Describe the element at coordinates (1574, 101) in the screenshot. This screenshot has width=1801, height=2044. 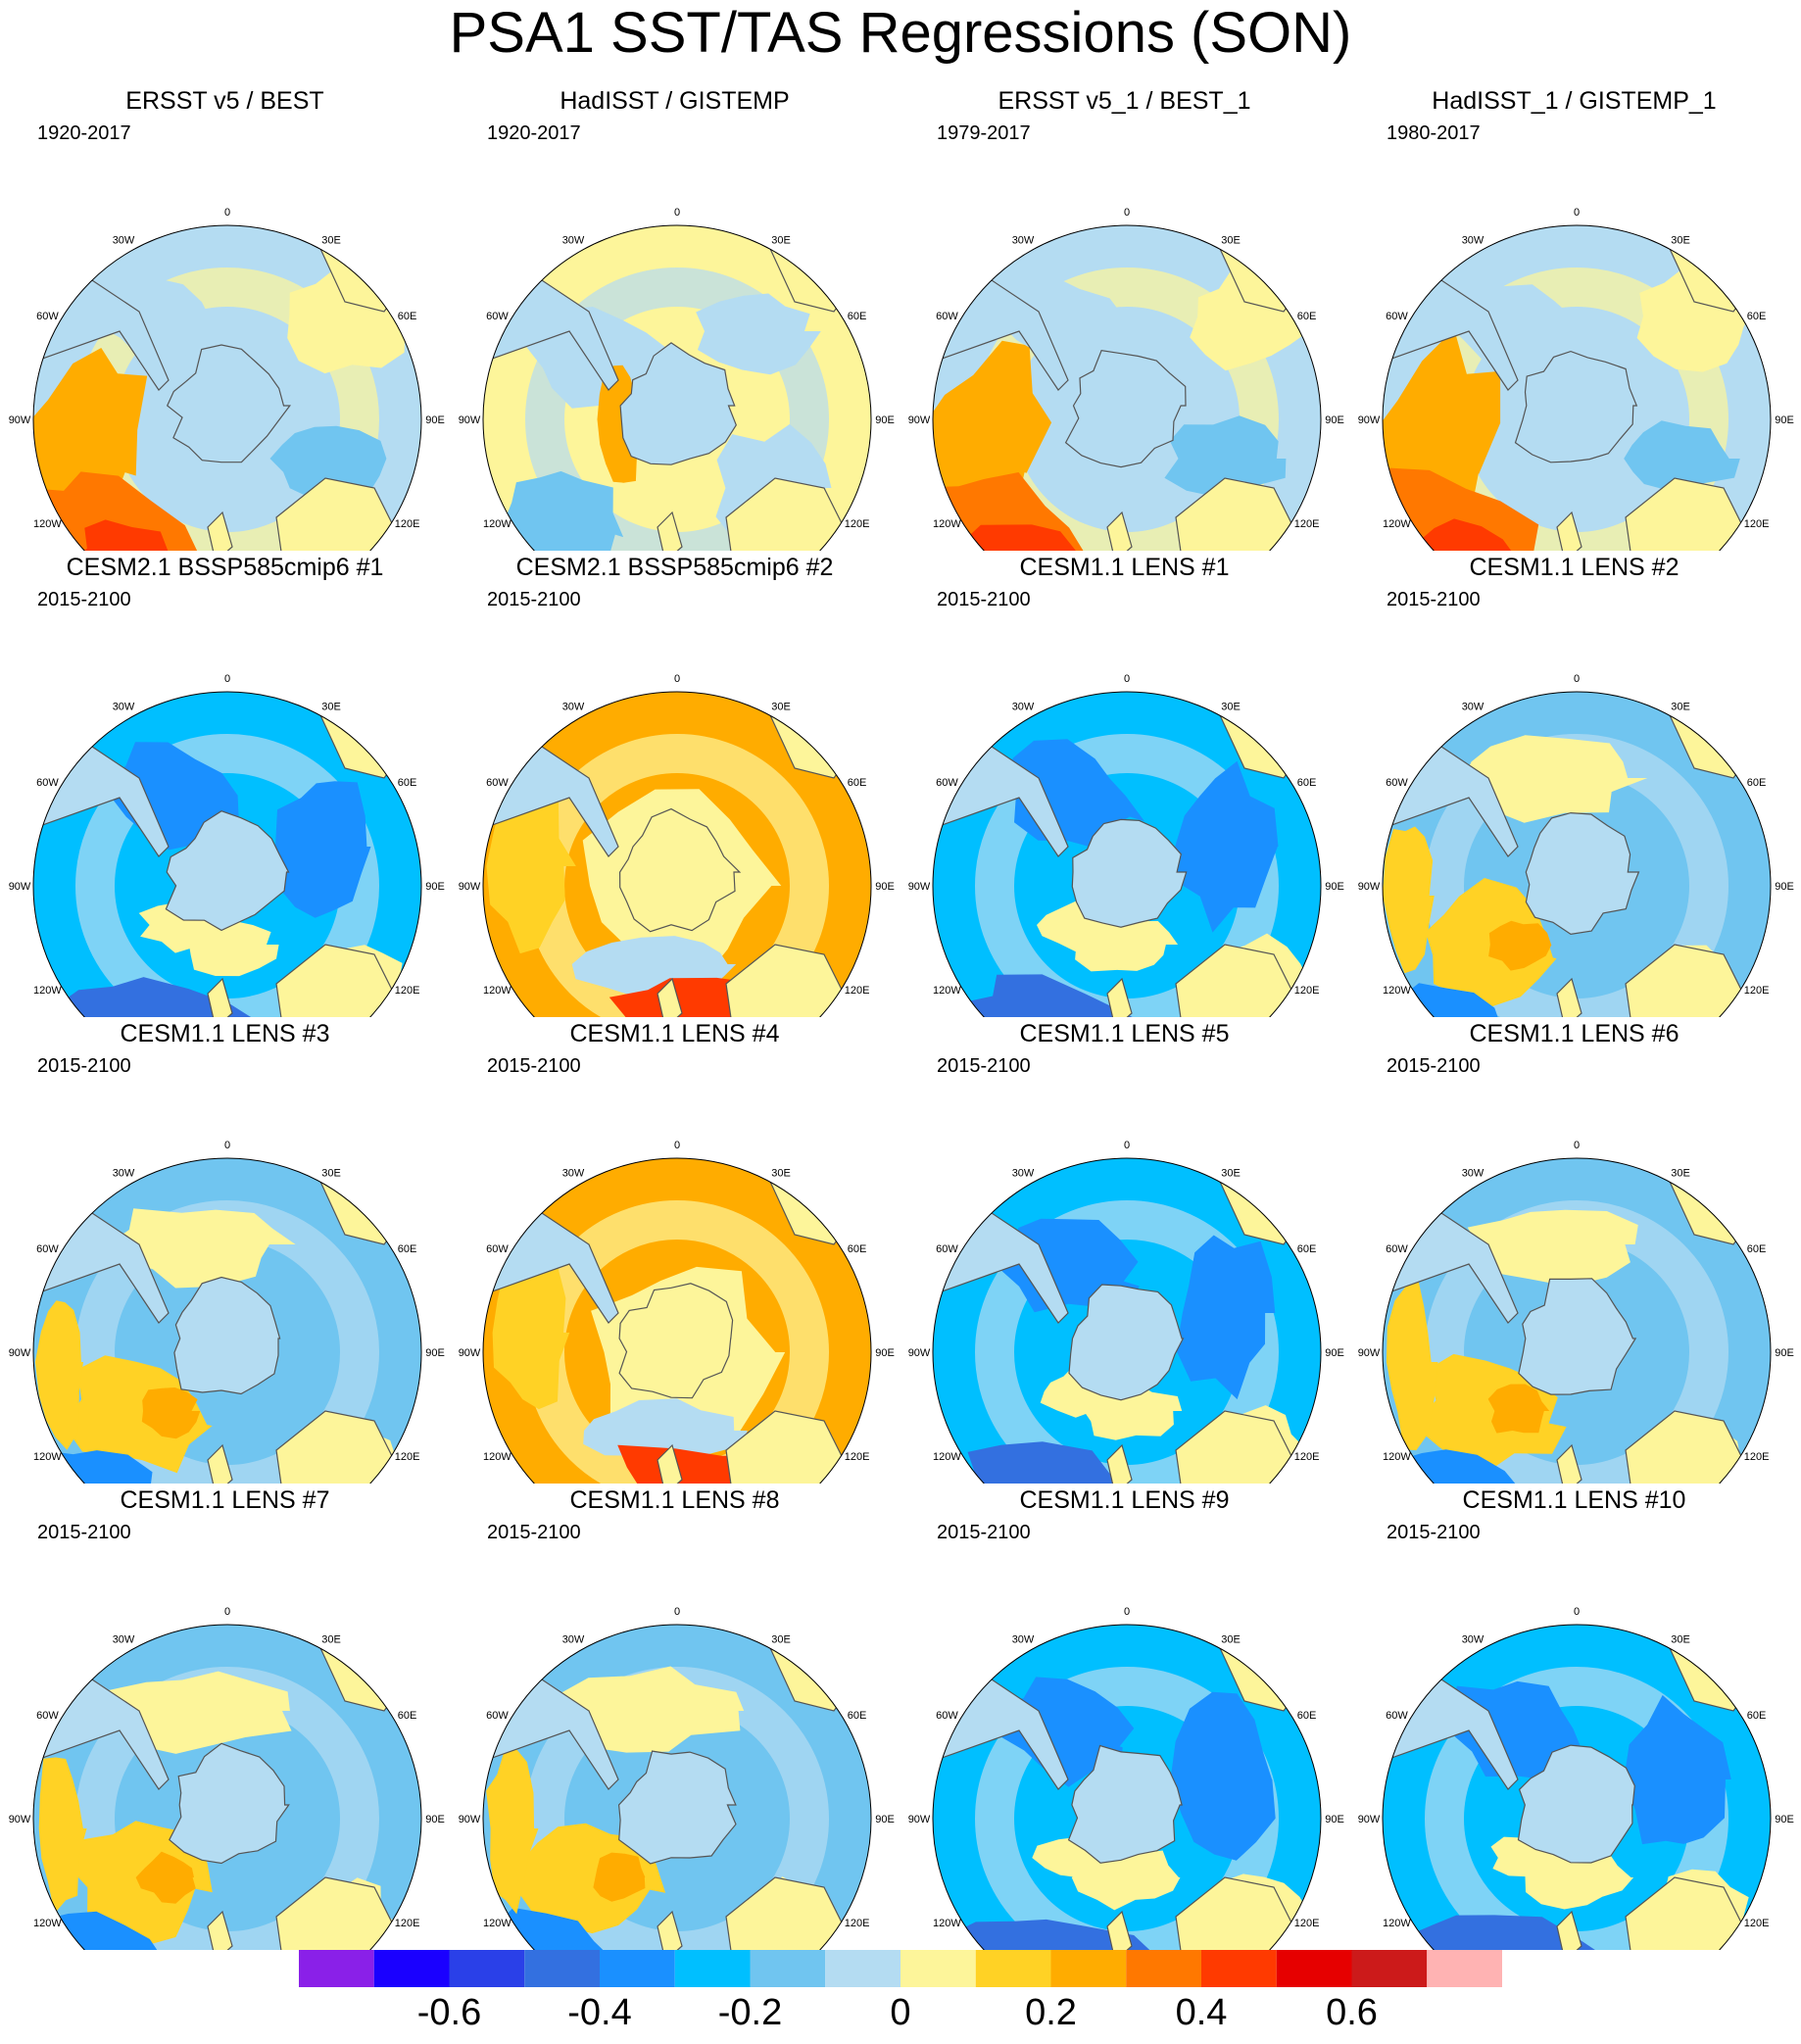
I see `panel-title: HadISST_1 / GISTEMP_1` at that location.